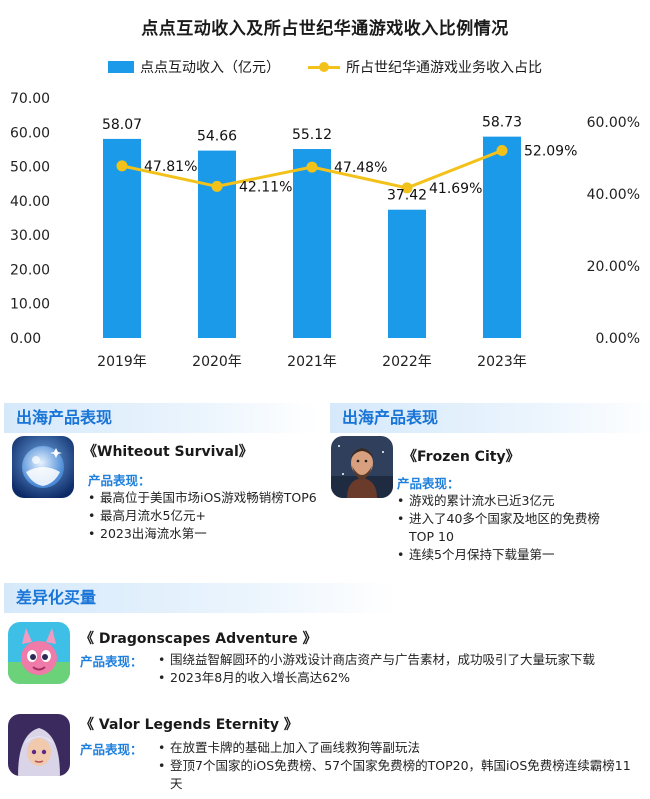 This screenshot has height=799, width=650. What do you see at coordinates (111, 749) in the screenshot?
I see `perf-label-valor-legends: 产品表现：` at bounding box center [111, 749].